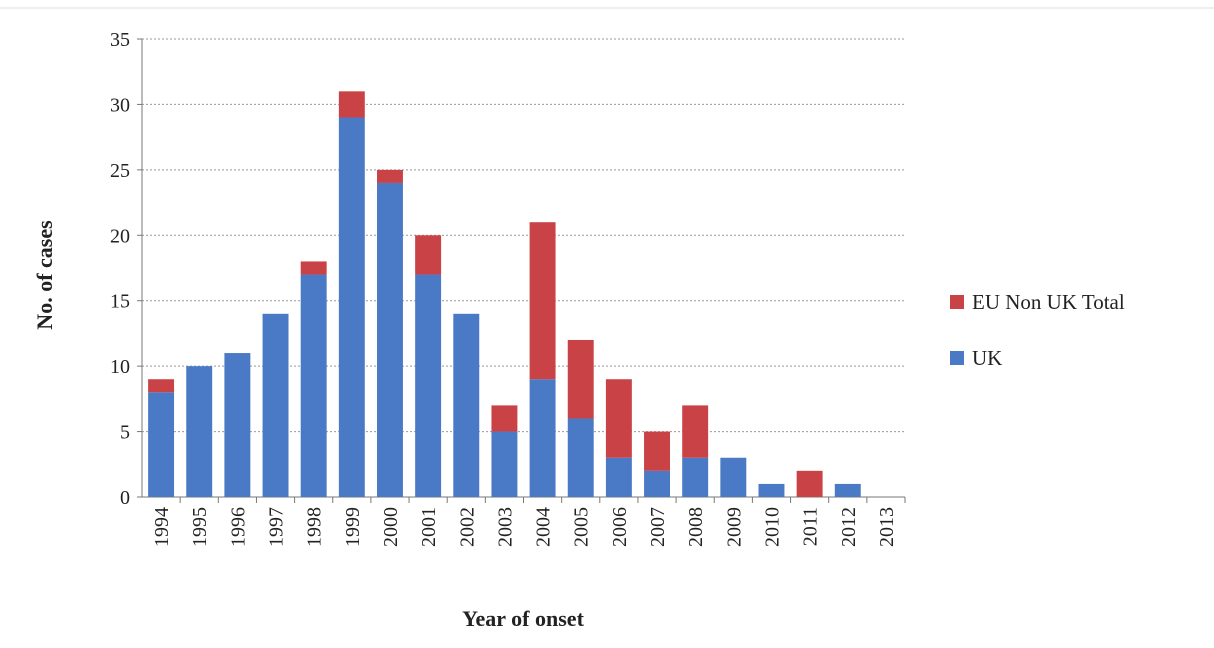 The height and width of the screenshot is (648, 1214). I want to click on x-tick-label: 1997, so click(277, 527).